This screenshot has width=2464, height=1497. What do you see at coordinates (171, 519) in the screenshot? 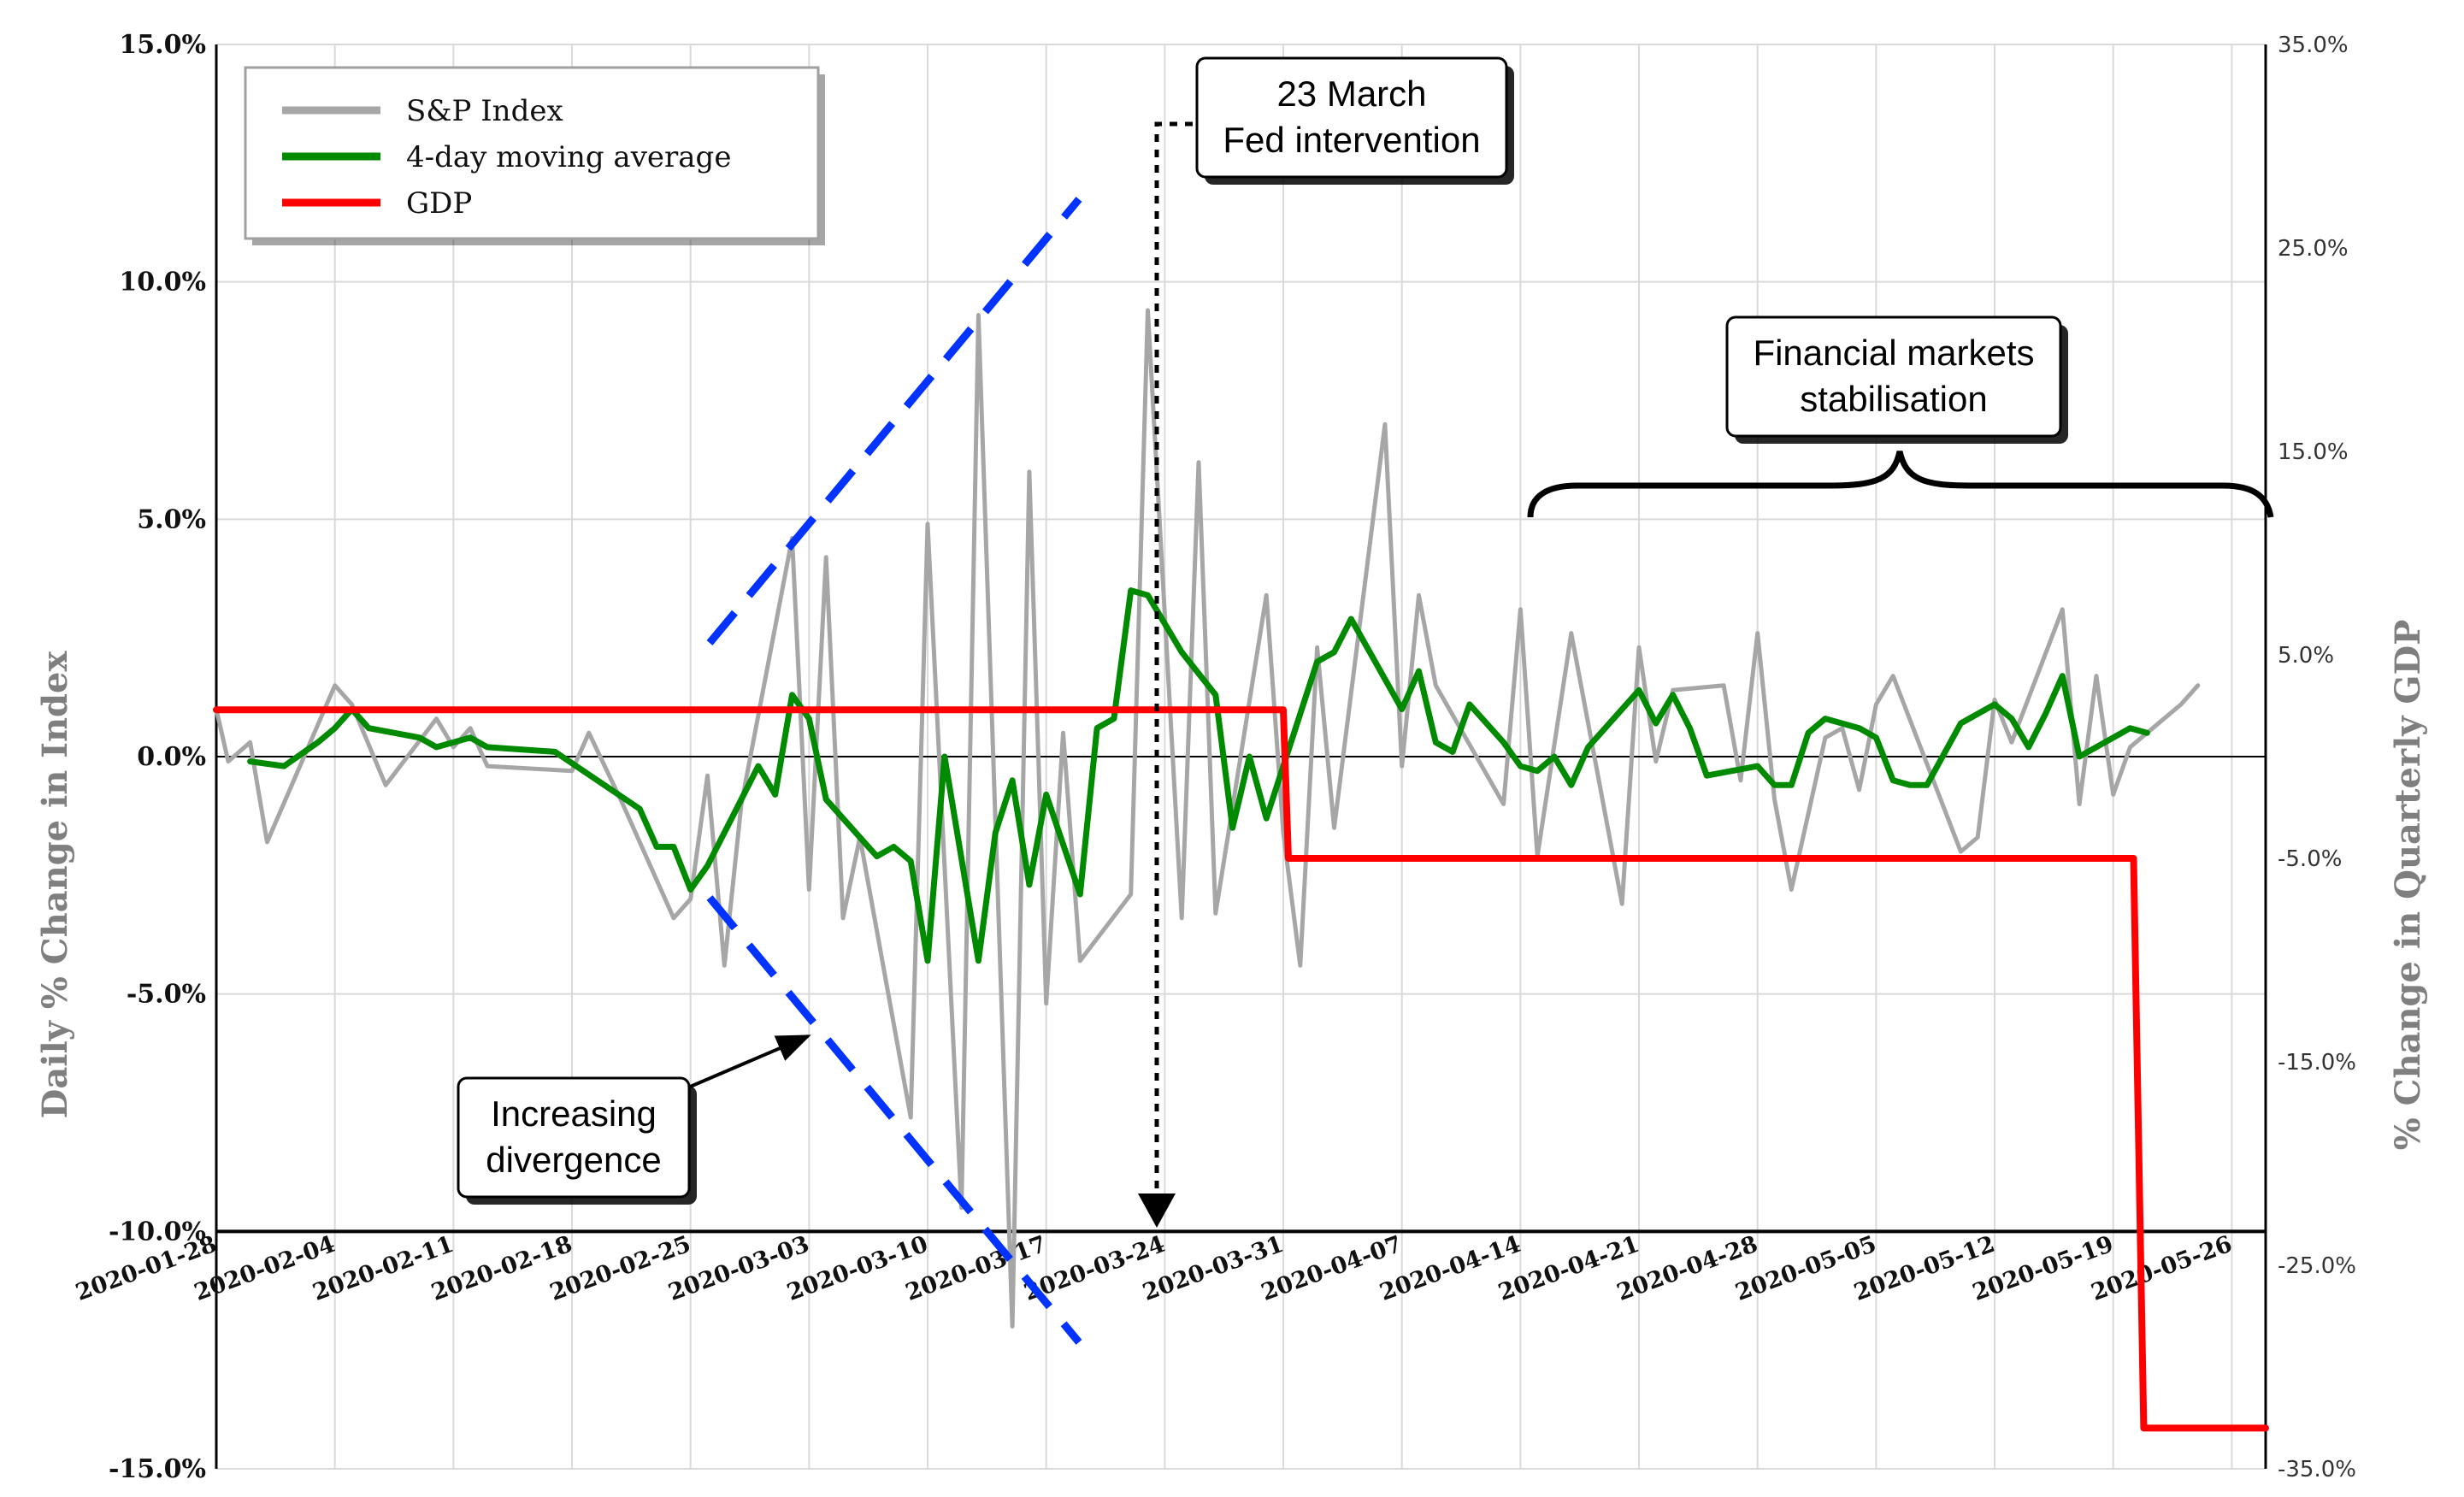
I see `y-tick-label-2: 5.0%` at bounding box center [171, 519].